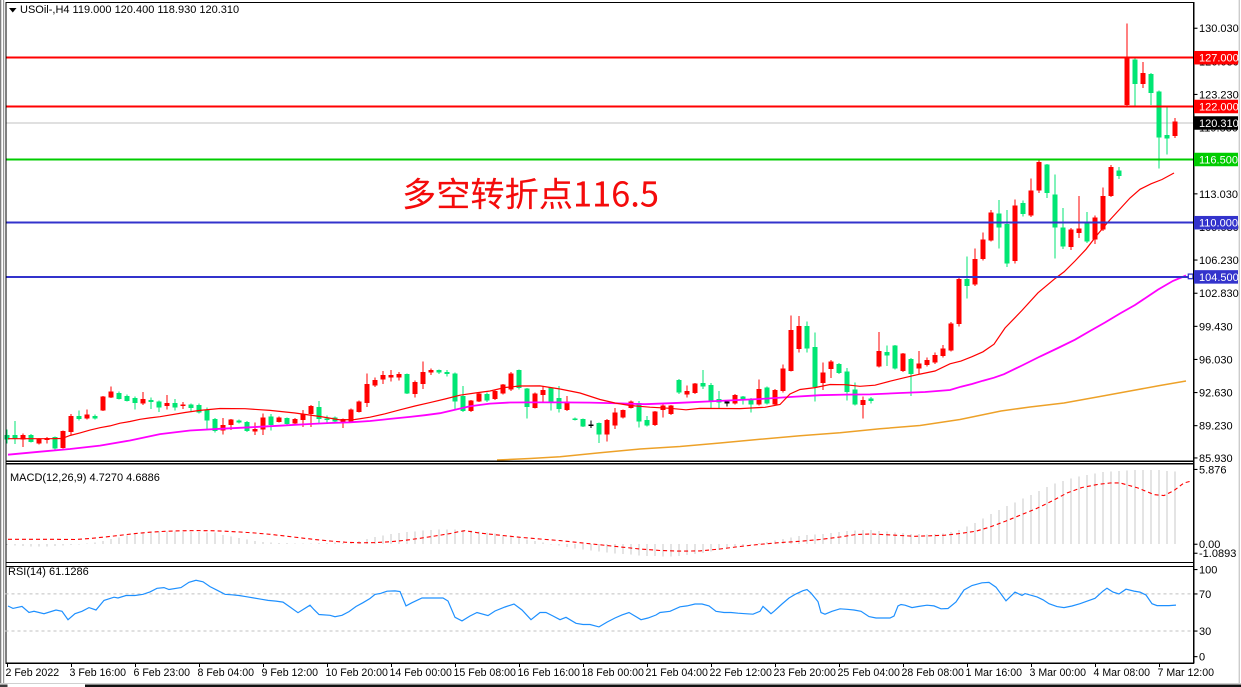  I want to click on svg-text: 0.00, so click(1209, 545).